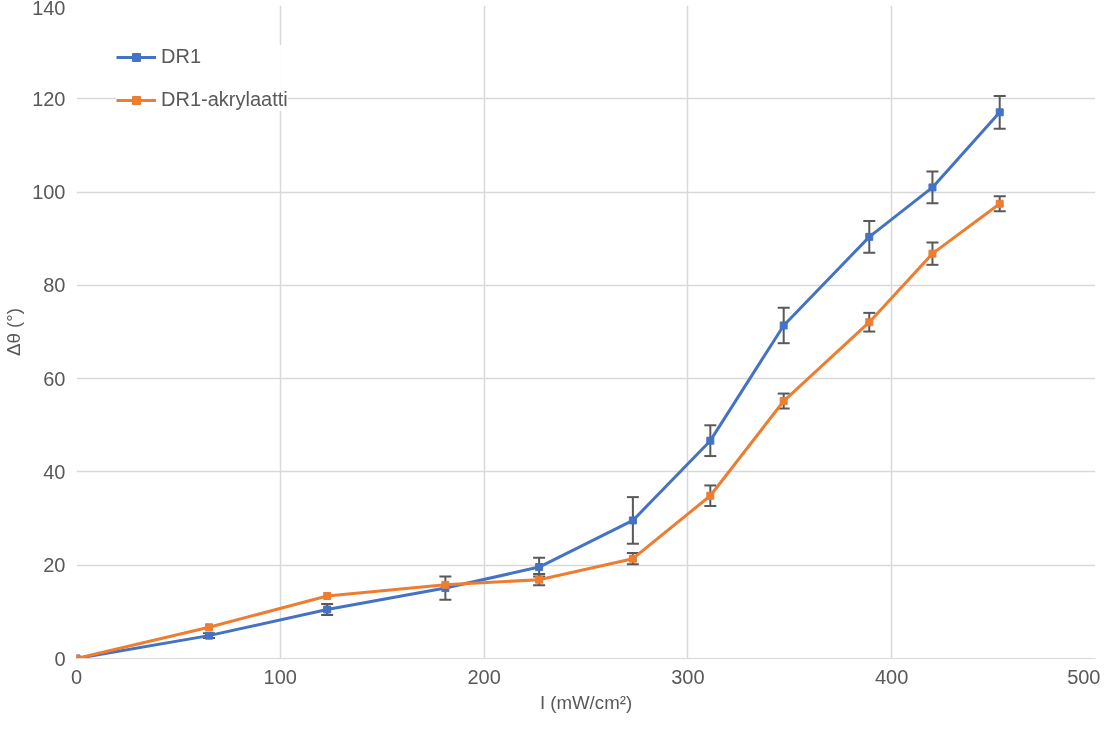 The image size is (1118, 731). What do you see at coordinates (49, 9) in the screenshot?
I see `y-tick-label: 140` at bounding box center [49, 9].